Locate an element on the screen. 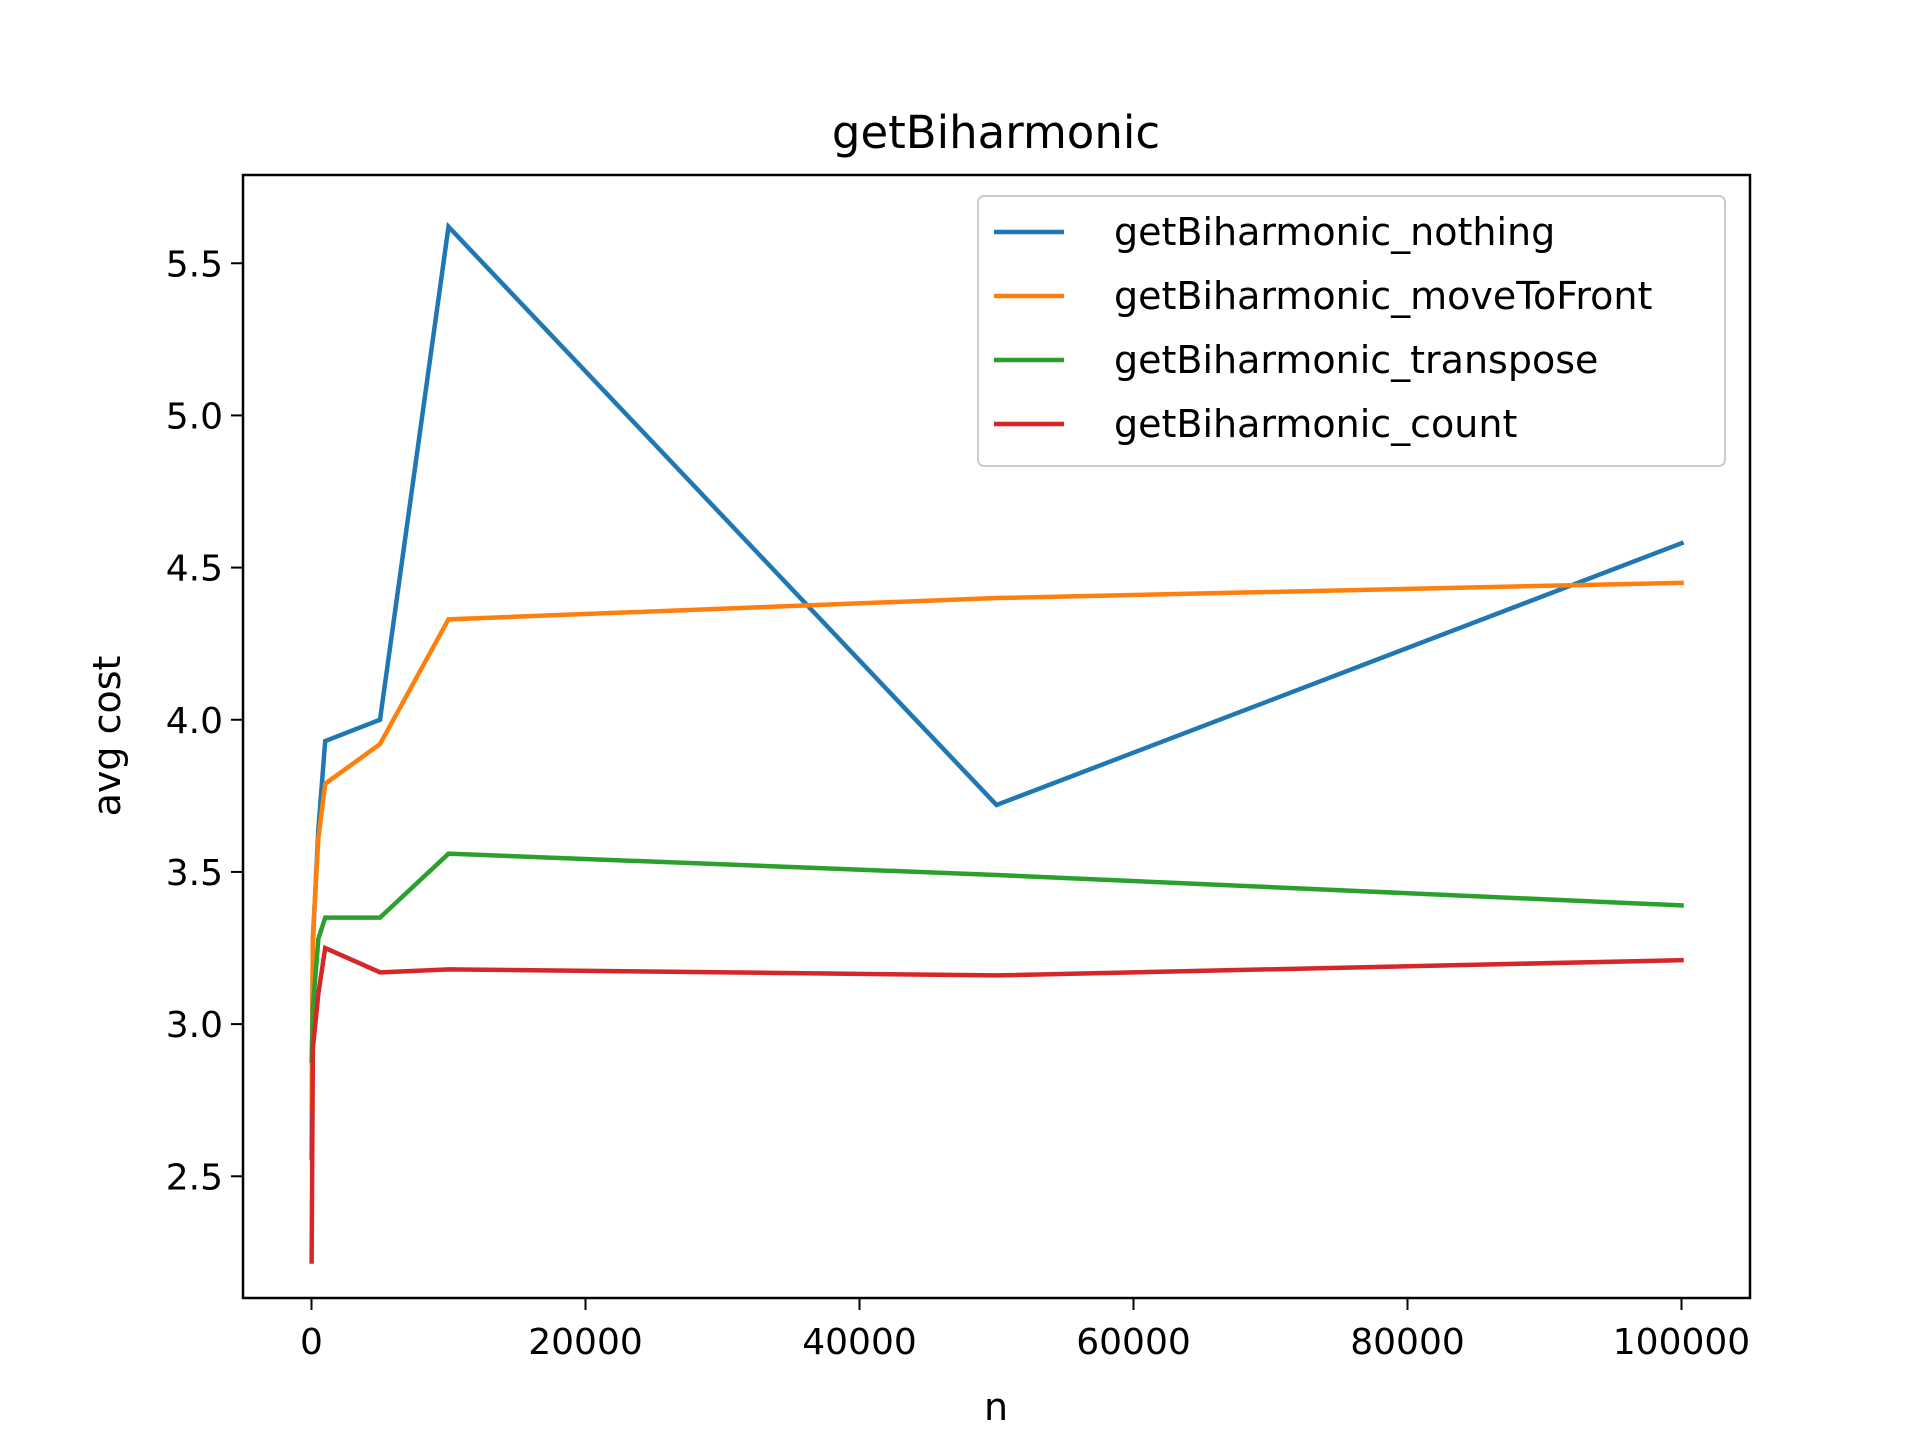 This screenshot has width=1920, height=1440. legend-box is located at coordinates (1351, 331).